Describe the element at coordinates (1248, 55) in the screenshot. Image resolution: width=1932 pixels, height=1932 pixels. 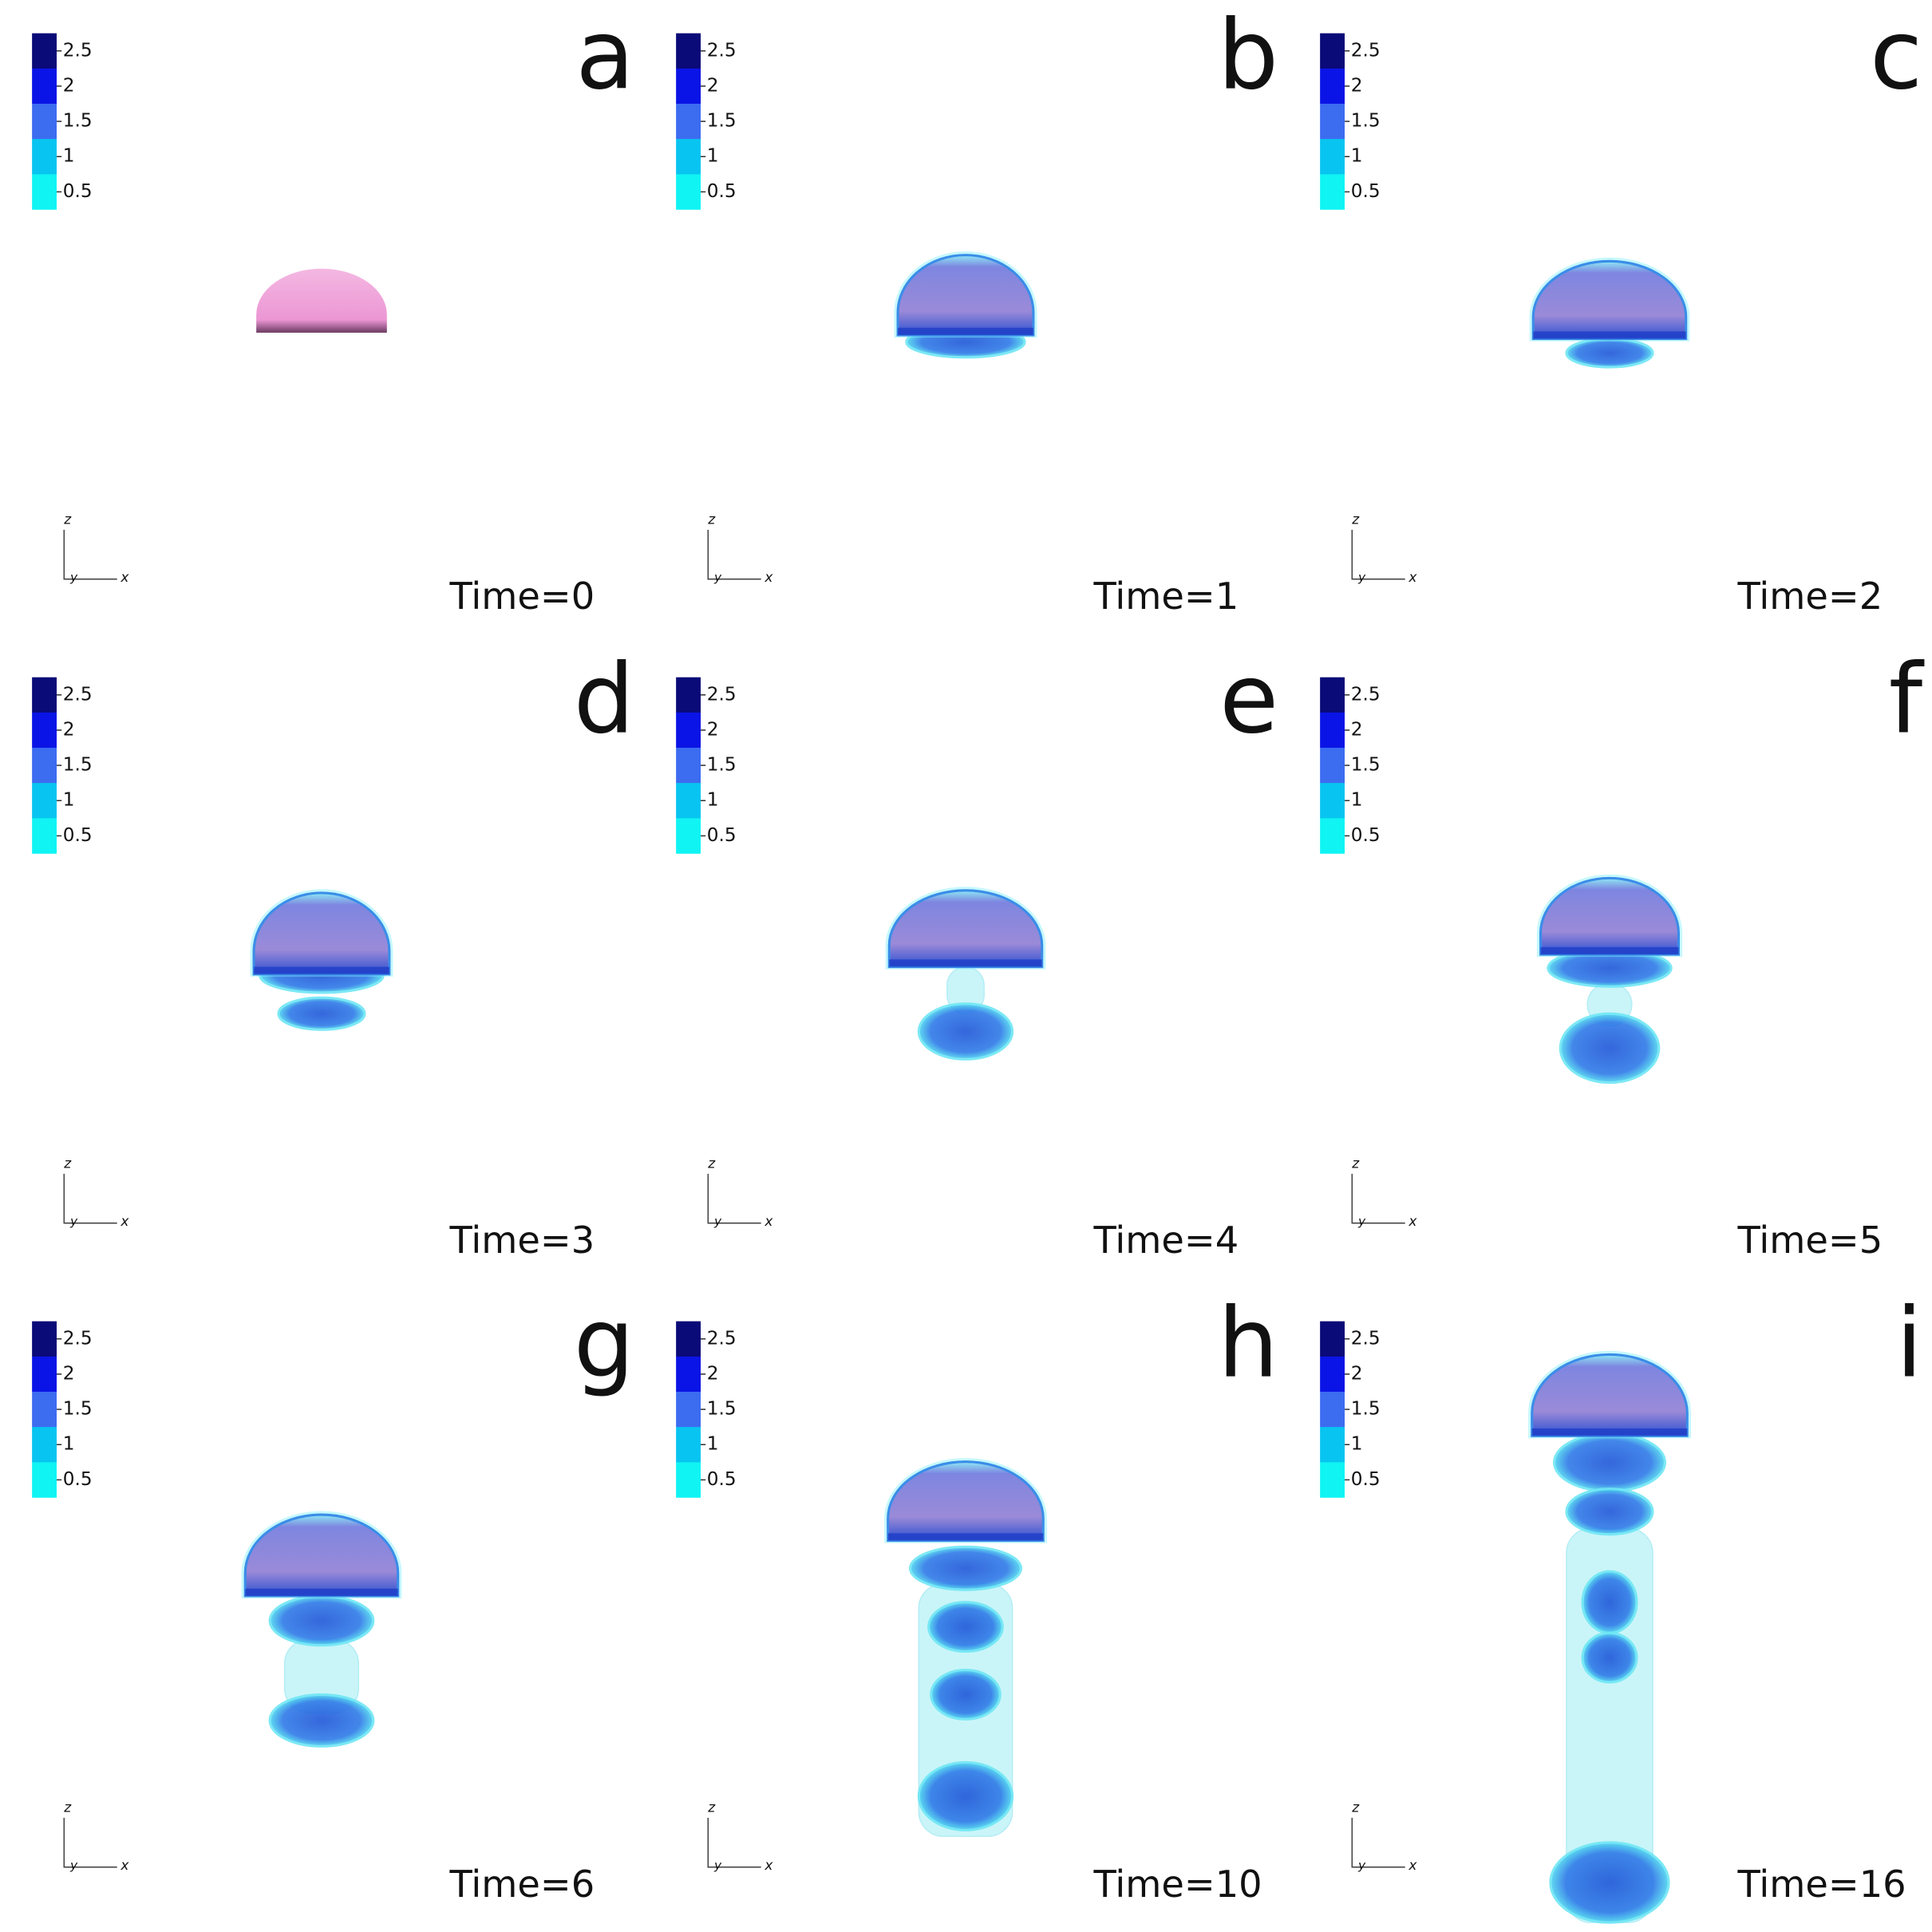
I see `panel-letter: b` at that location.